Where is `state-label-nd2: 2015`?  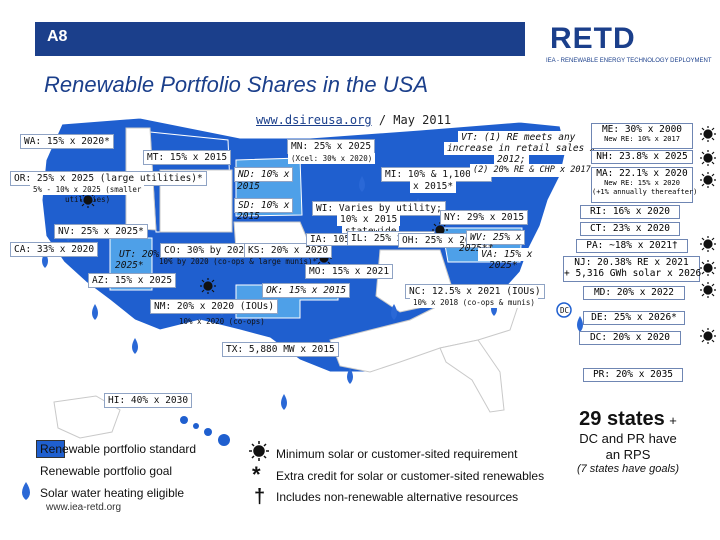 state-label-nd2: 2015 is located at coordinates (248, 186).